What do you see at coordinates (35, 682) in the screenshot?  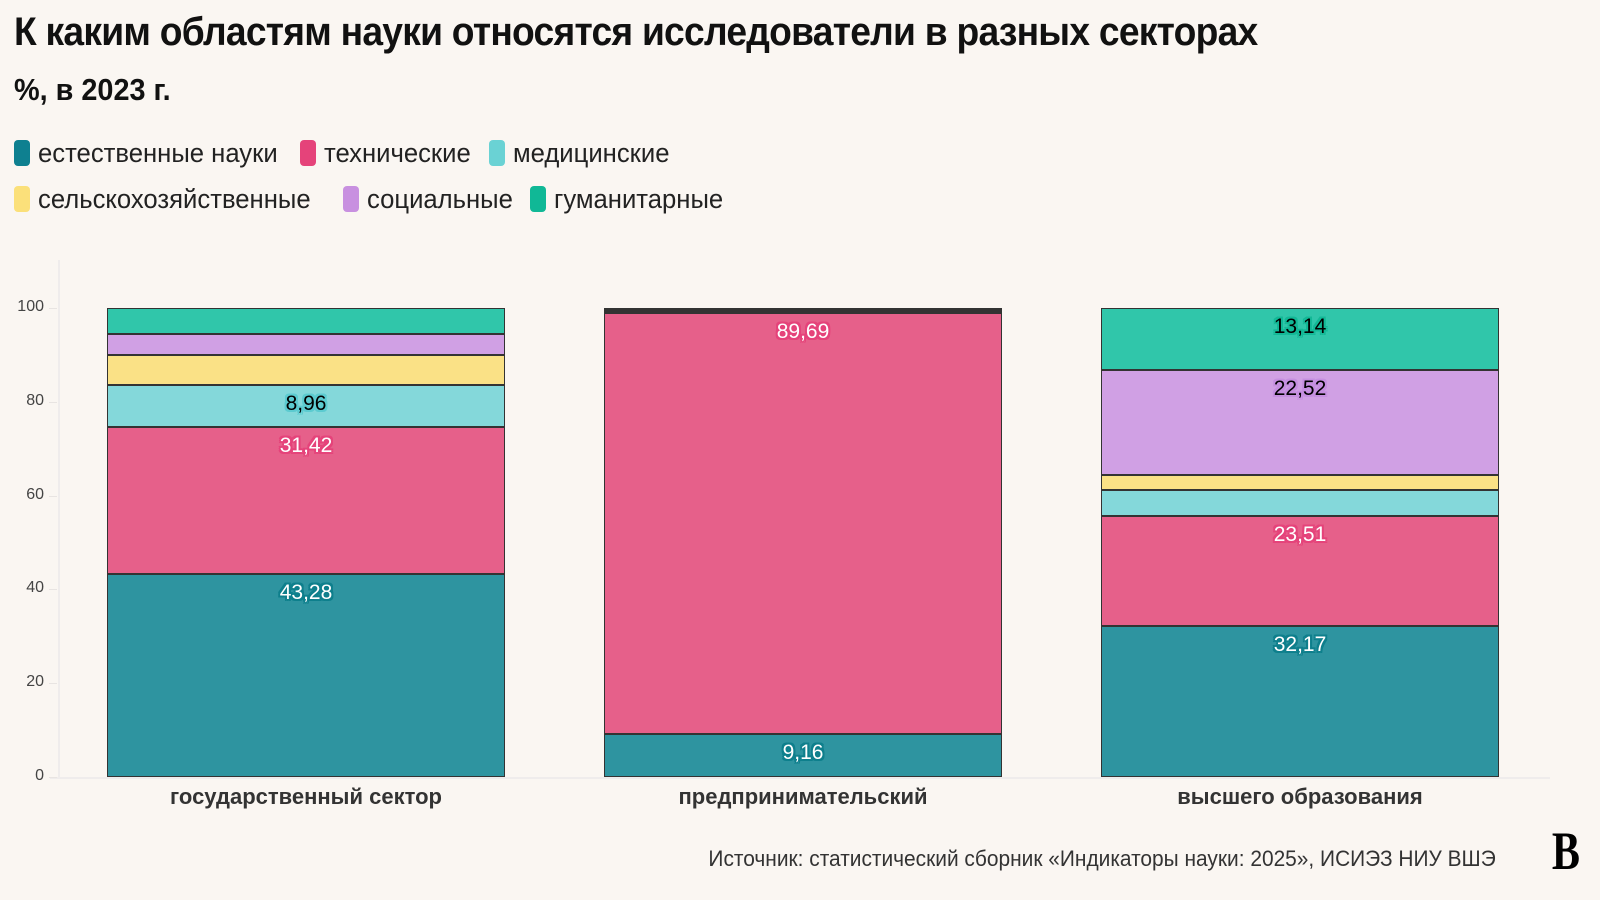 I see `y-tick-label: 20` at bounding box center [35, 682].